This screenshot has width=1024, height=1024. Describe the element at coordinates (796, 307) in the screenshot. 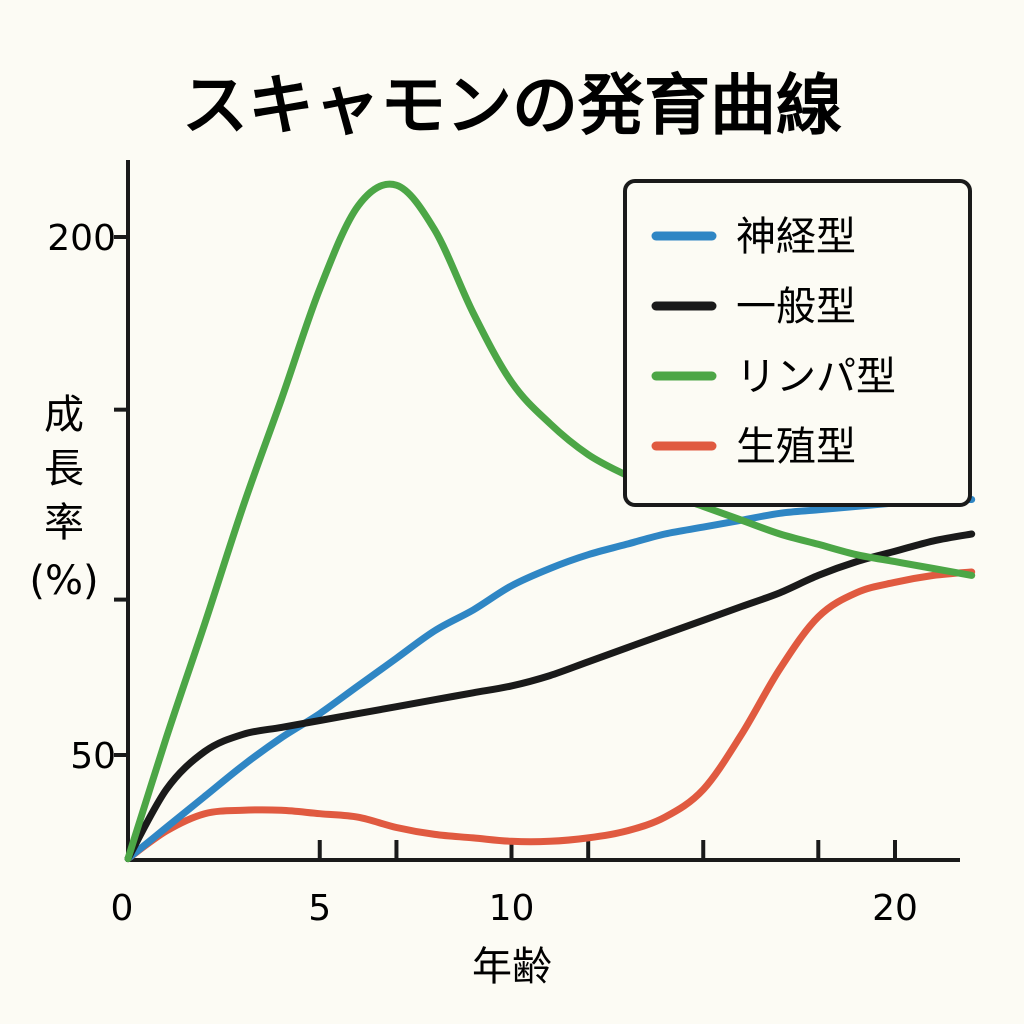

I see `legend-label: 一般型` at that location.